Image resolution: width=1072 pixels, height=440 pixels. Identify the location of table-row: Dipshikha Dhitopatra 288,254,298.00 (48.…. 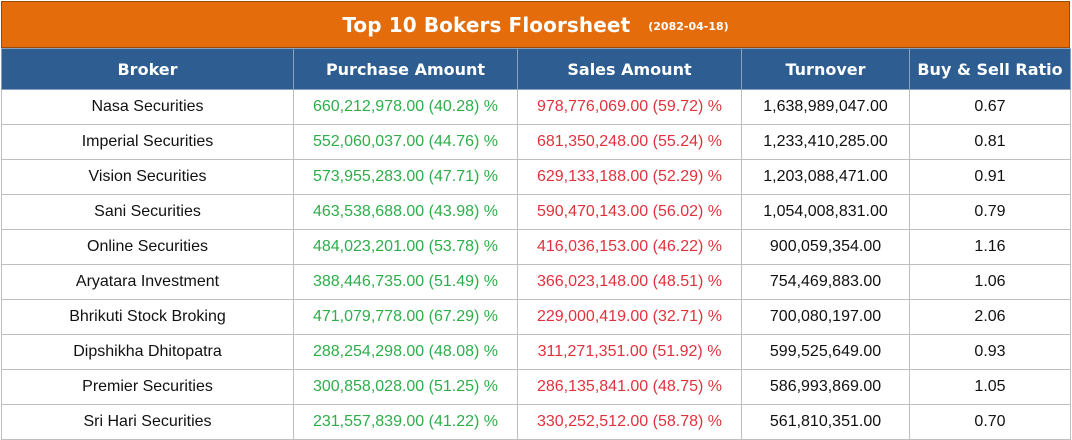
(536, 352).